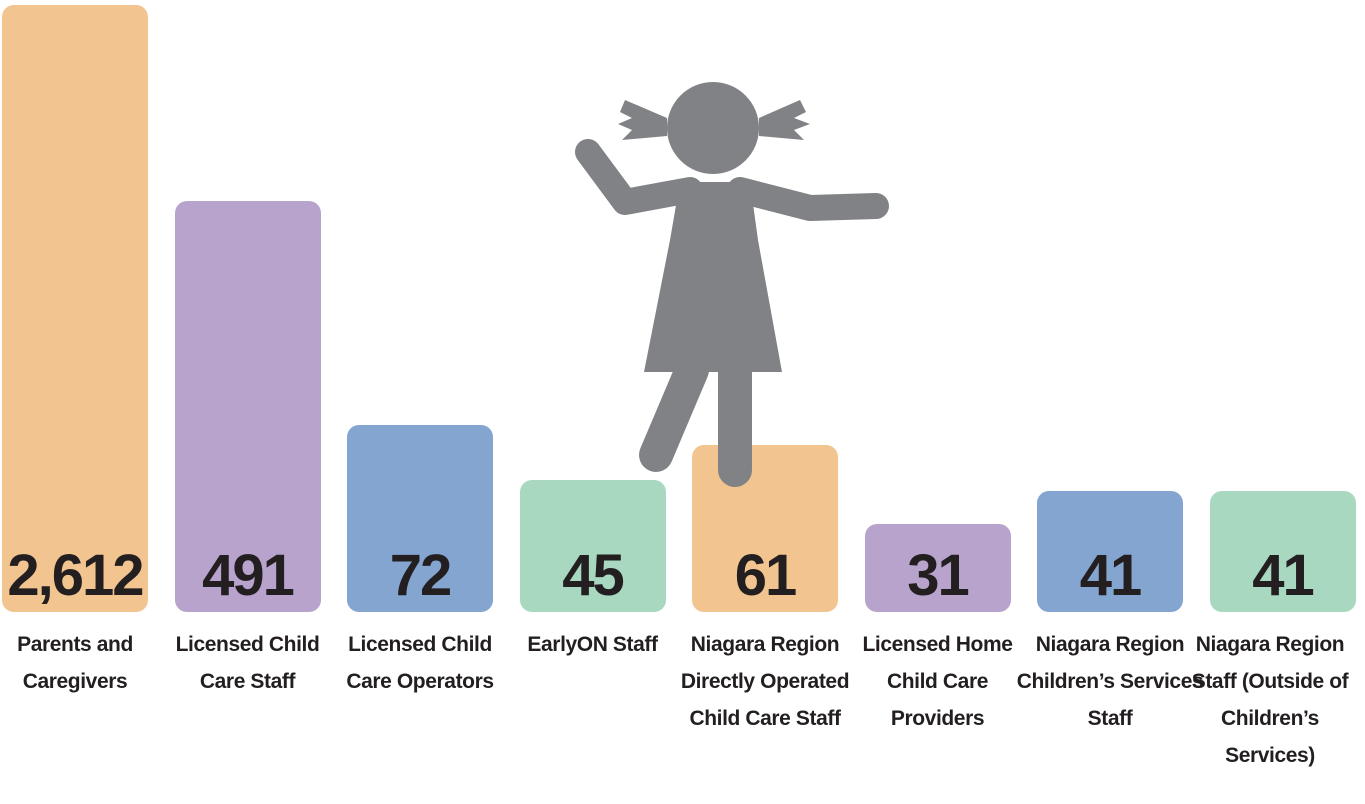  Describe the element at coordinates (593, 575) in the screenshot. I see `value-label: 45` at that location.